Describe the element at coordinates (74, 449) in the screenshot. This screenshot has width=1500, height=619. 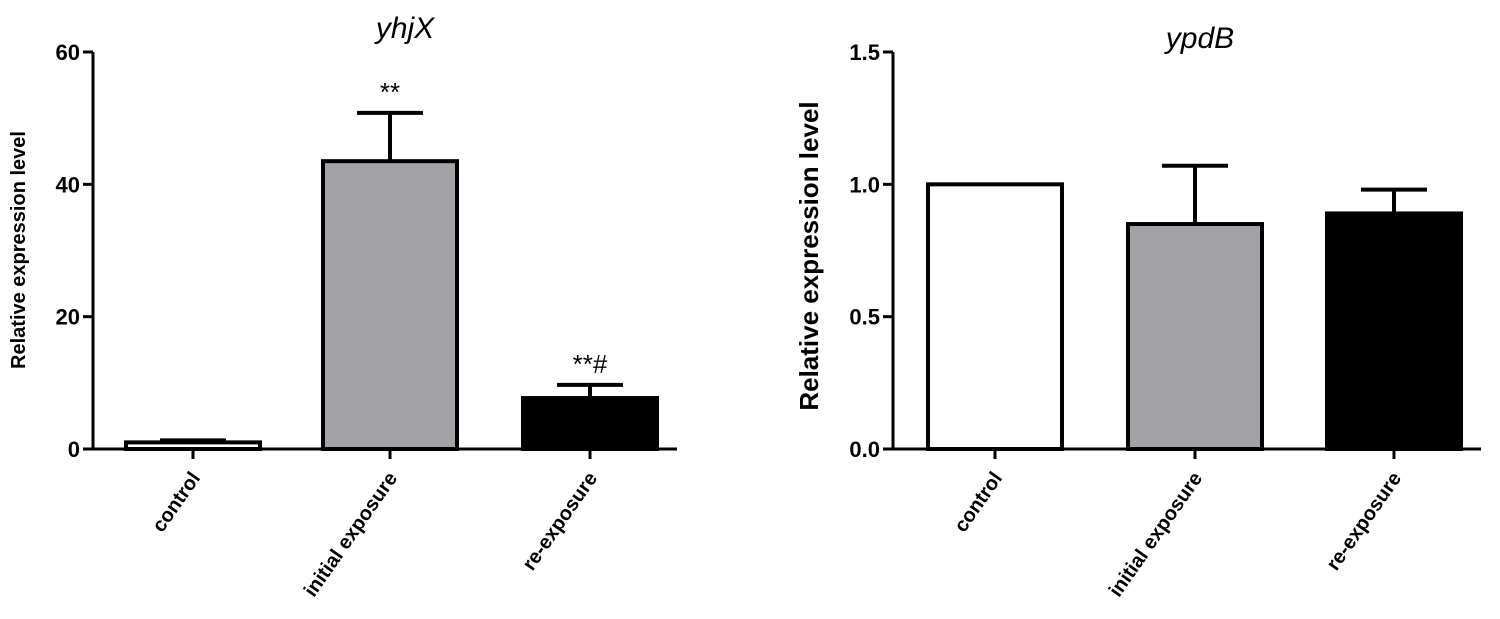
I see `y-tick-label: 0` at that location.